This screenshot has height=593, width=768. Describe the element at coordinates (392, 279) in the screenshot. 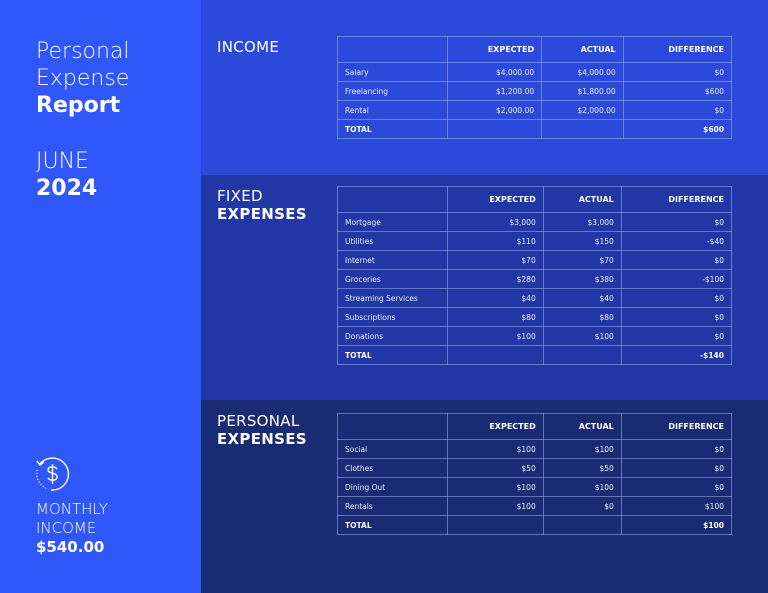

I see `table-cell: Groceries` at that location.